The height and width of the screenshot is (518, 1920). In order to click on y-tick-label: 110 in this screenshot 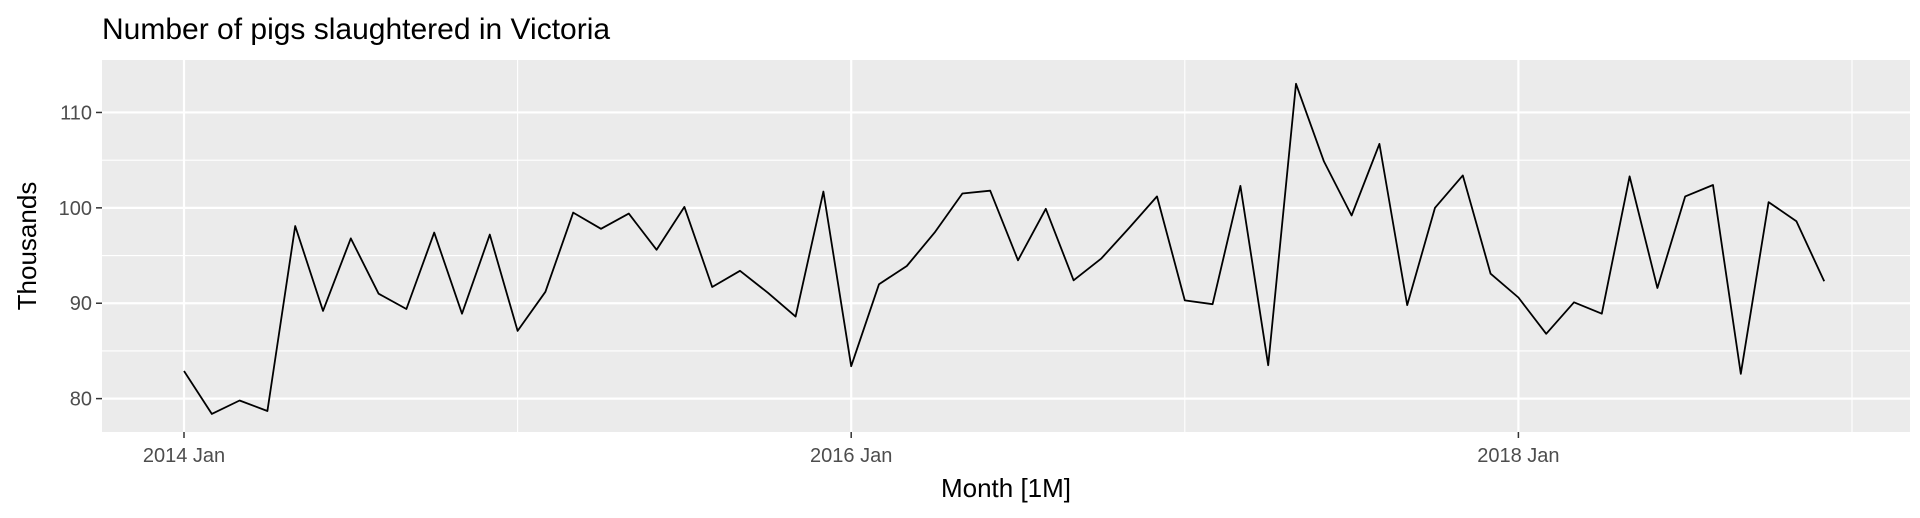, I will do `click(76, 113)`.